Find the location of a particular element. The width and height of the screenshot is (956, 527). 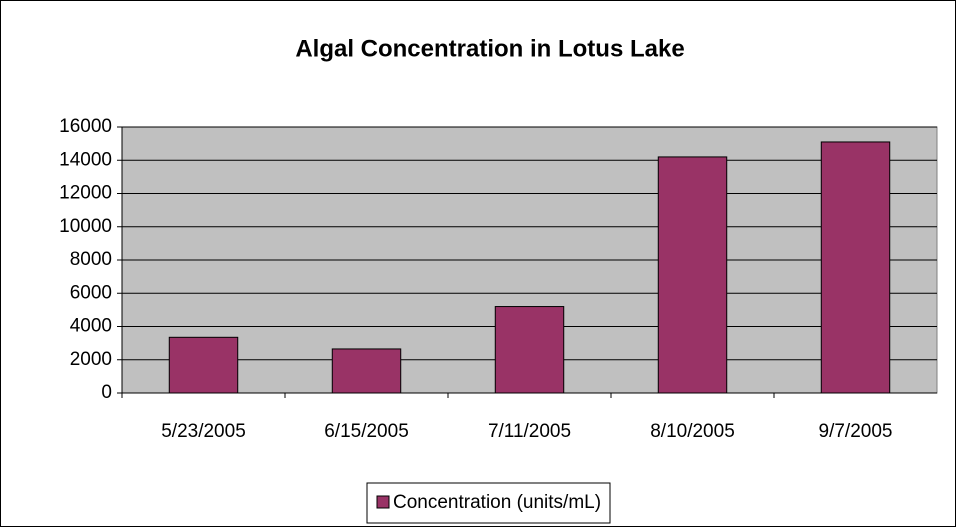

chart-title: Algal Concentration in Lotus Lake is located at coordinates (489, 48).